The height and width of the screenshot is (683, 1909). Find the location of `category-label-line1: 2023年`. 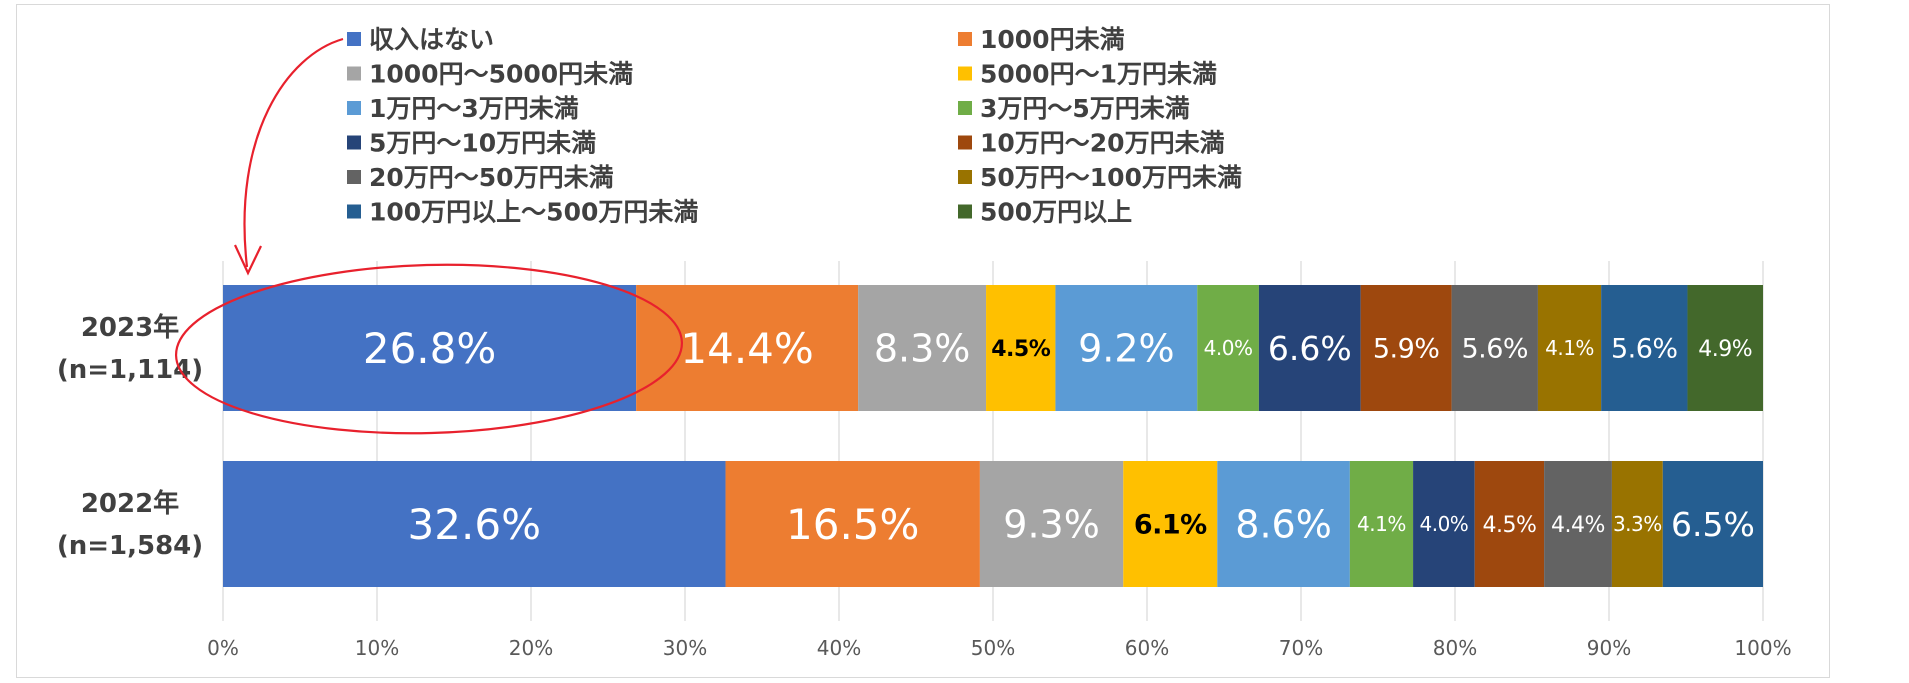

category-label-line1: 2023年 is located at coordinates (130, 327).